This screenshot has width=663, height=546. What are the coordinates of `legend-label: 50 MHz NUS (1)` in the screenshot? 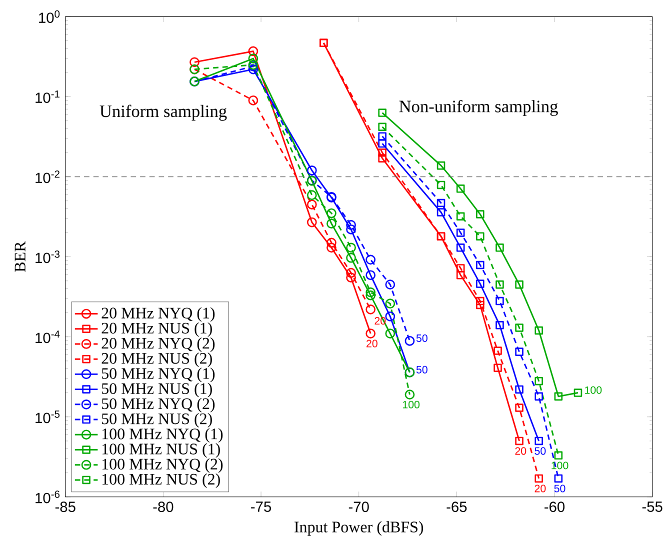 It's located at (157, 390).